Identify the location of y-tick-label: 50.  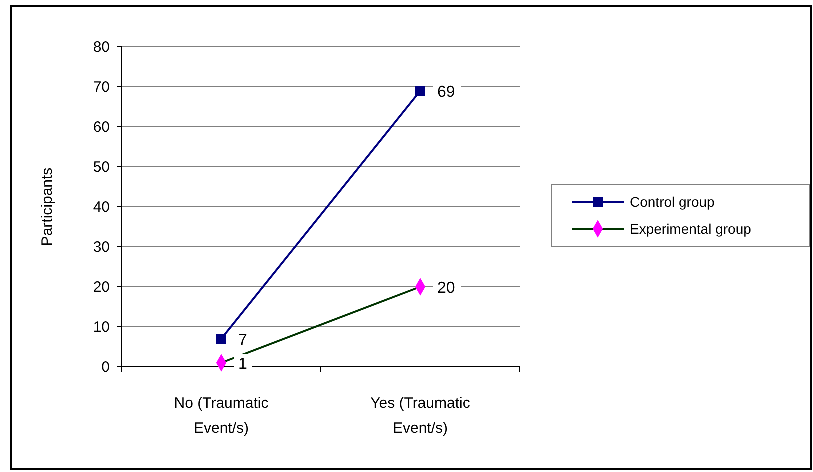
(101, 167).